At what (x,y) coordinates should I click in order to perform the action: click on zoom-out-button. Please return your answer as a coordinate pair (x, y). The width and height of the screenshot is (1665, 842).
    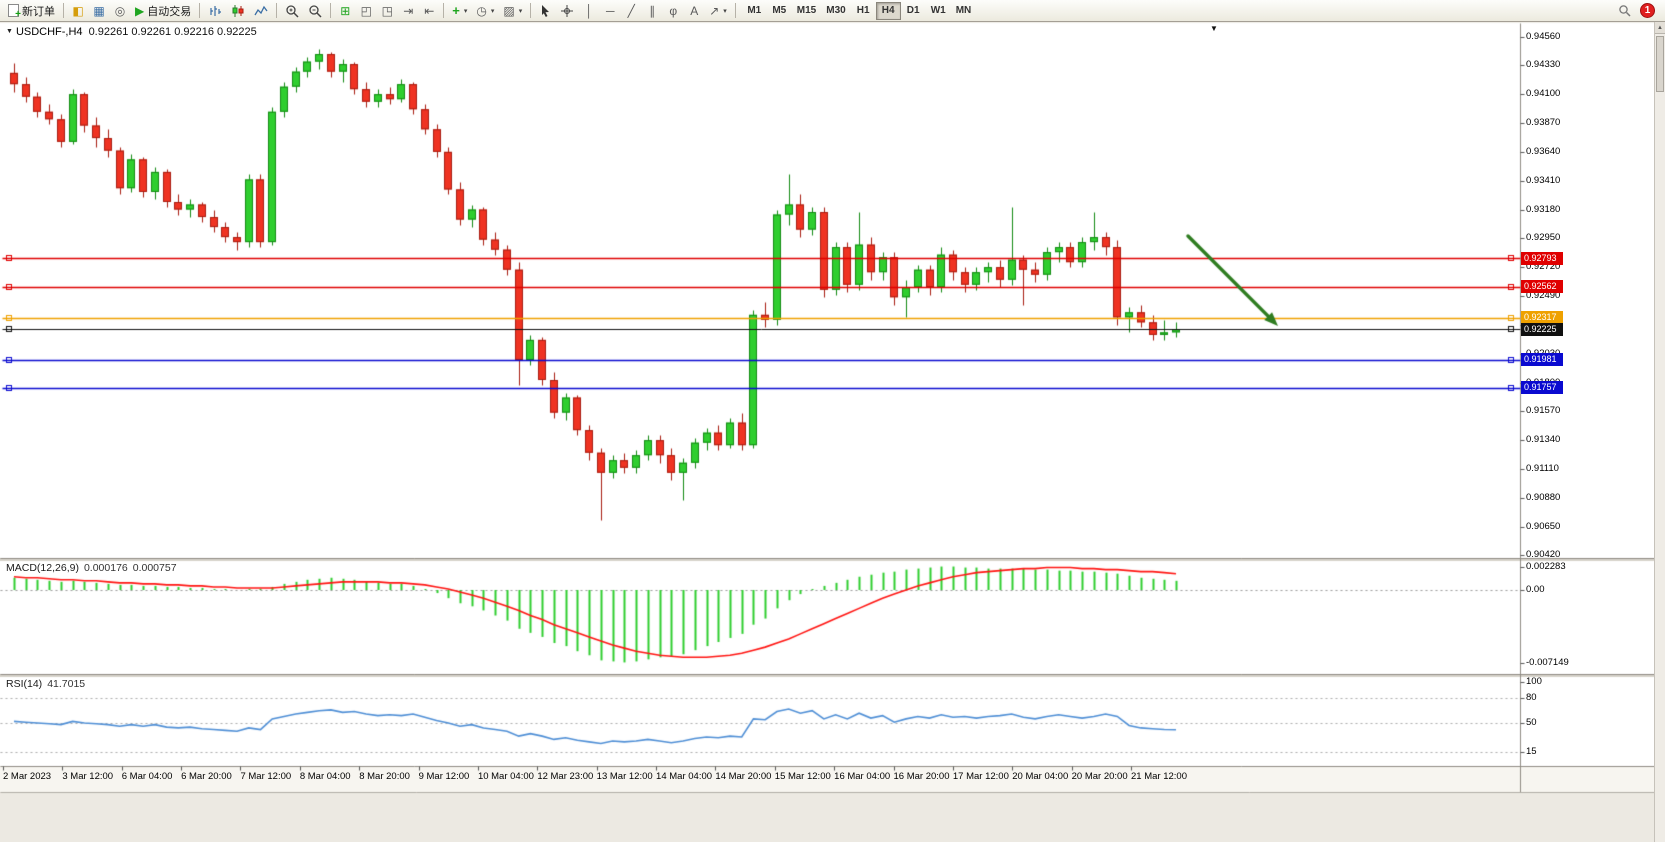
    Looking at the image, I should click on (315, 10).